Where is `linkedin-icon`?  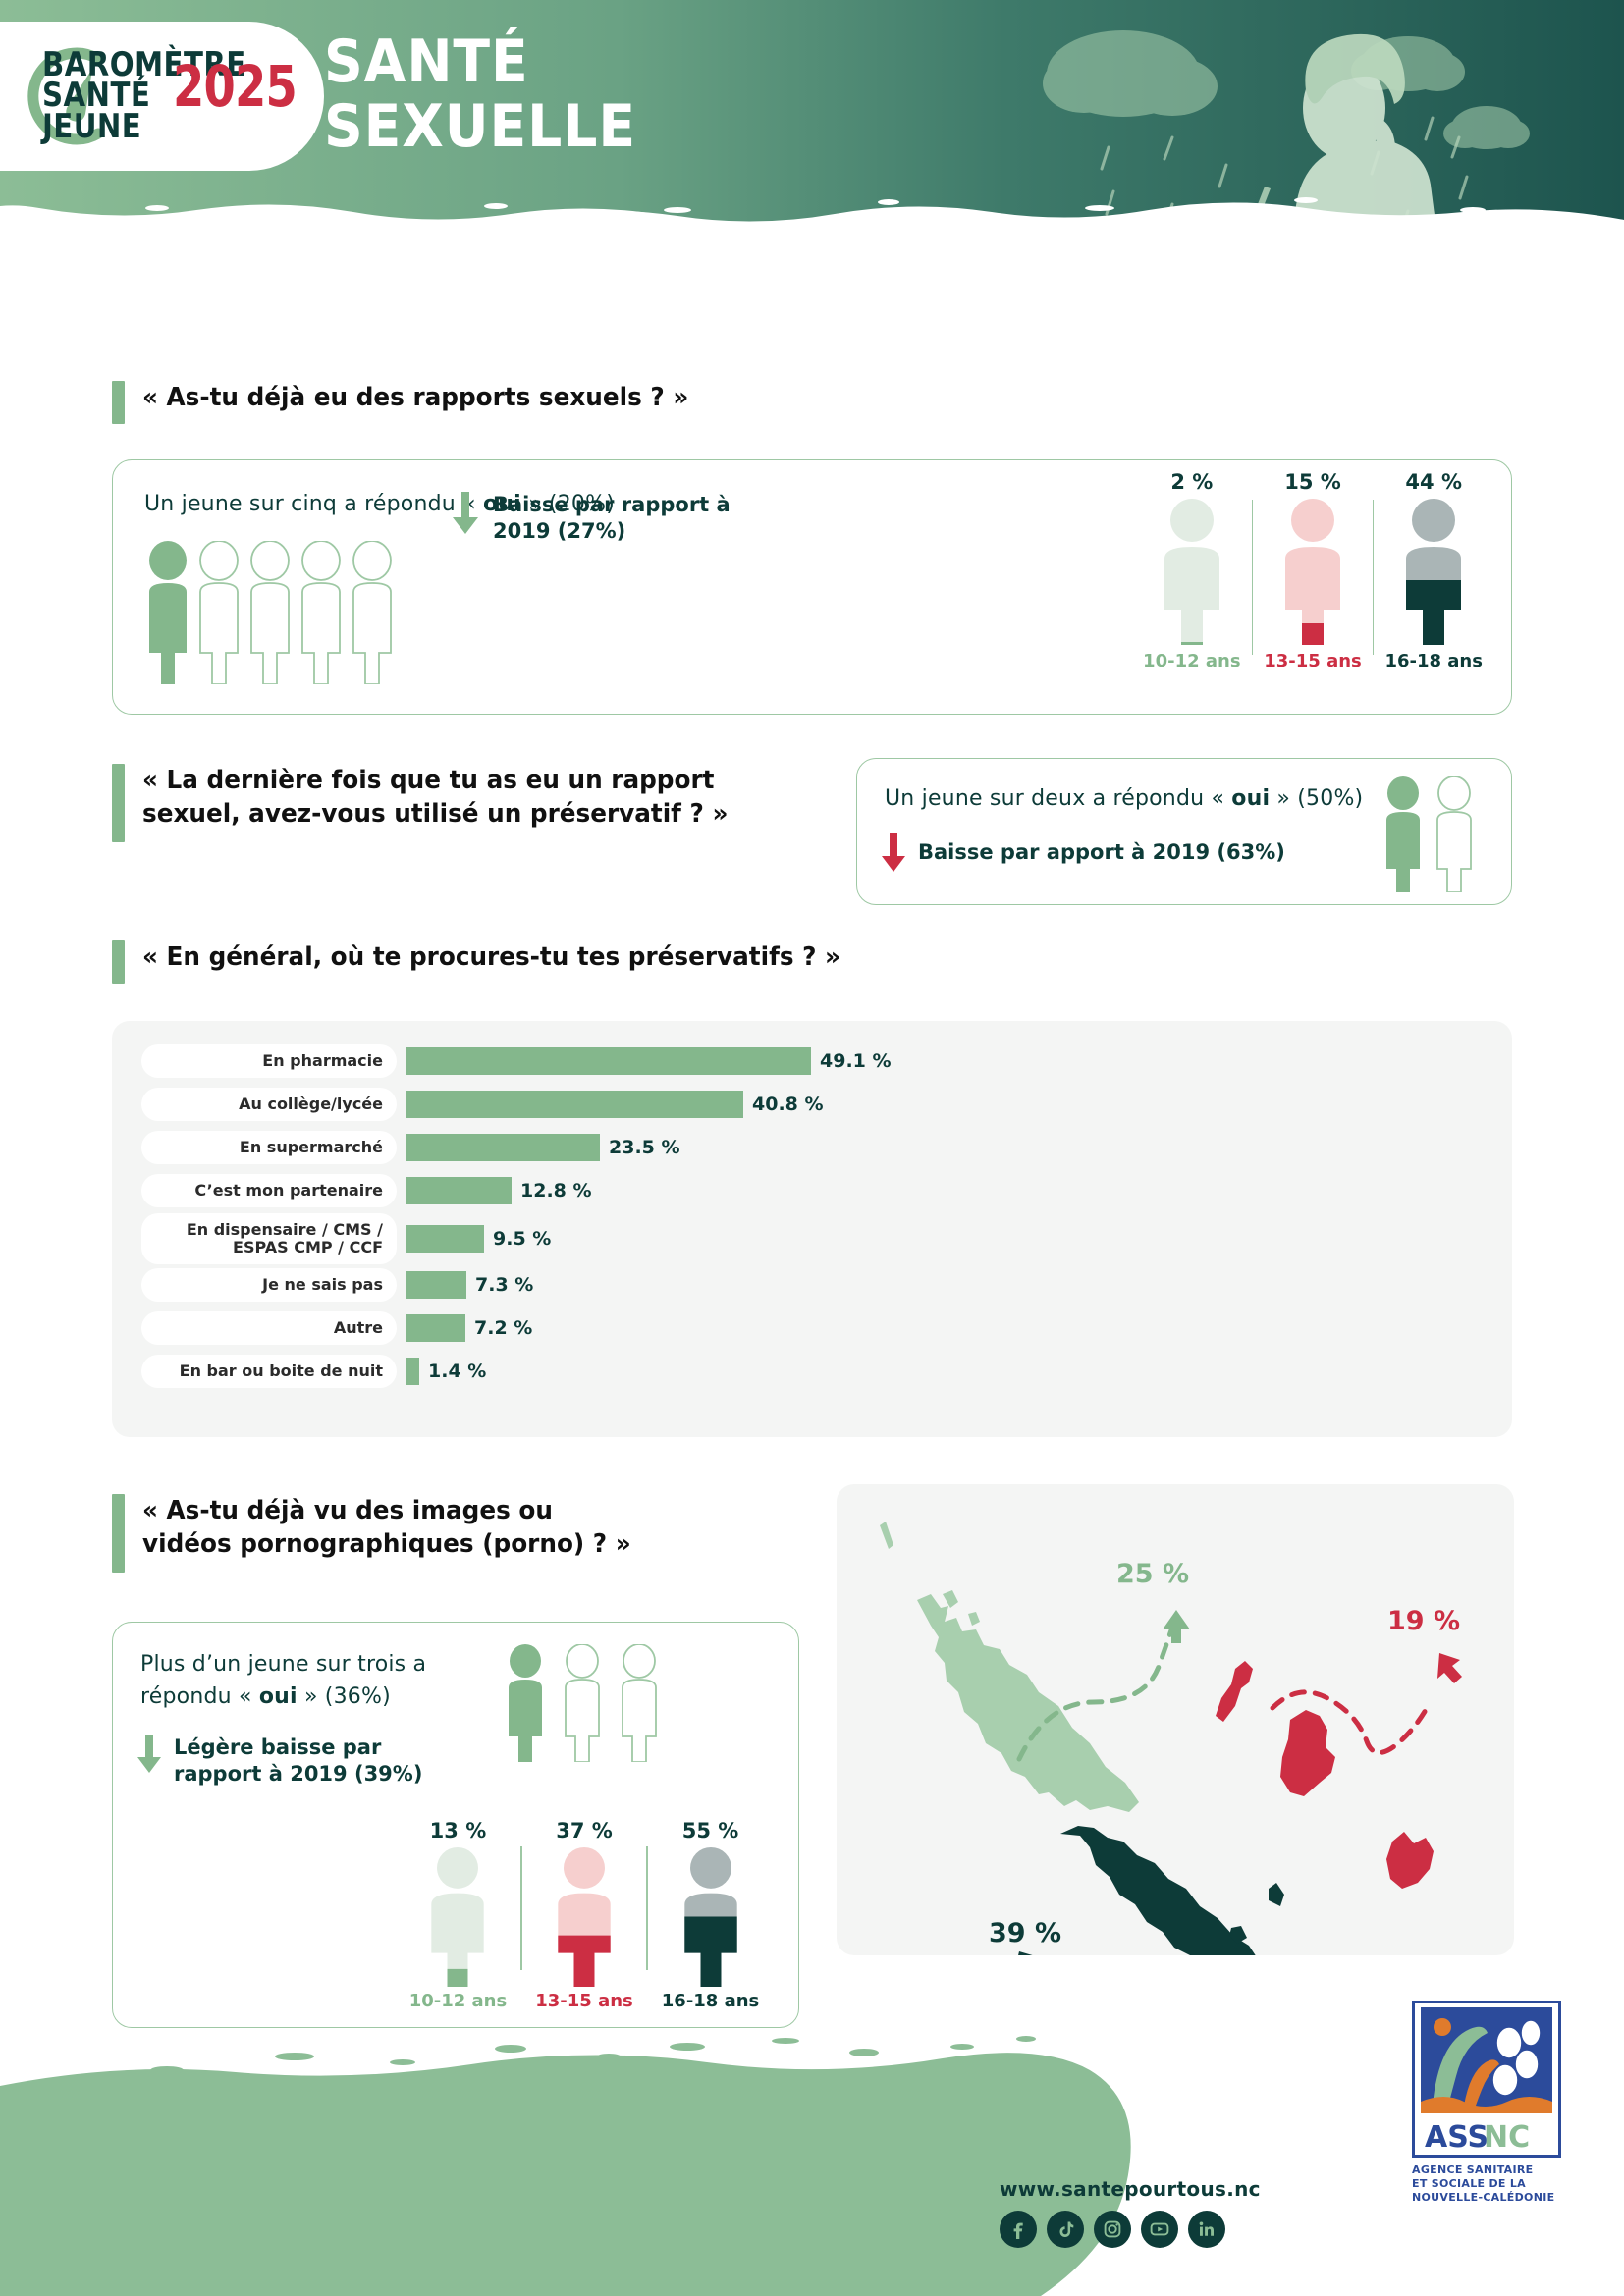
linkedin-icon is located at coordinates (1206, 2229).